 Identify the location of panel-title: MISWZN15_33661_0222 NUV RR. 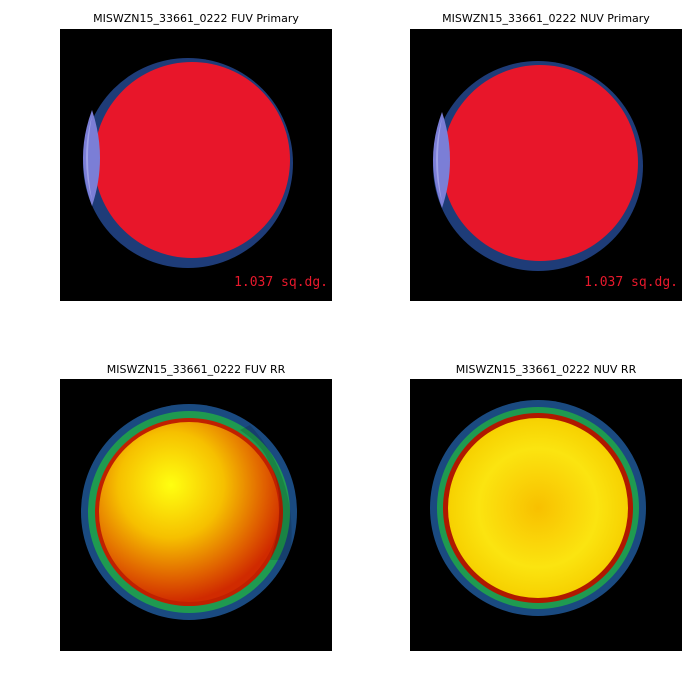
(546, 369).